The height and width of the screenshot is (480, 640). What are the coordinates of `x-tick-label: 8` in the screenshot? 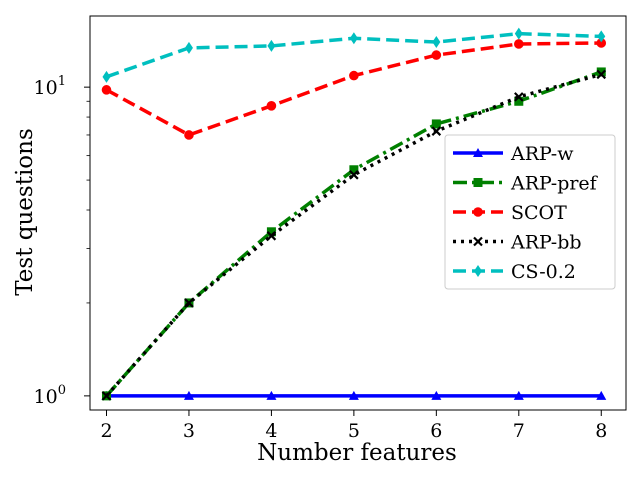 It's located at (601, 431).